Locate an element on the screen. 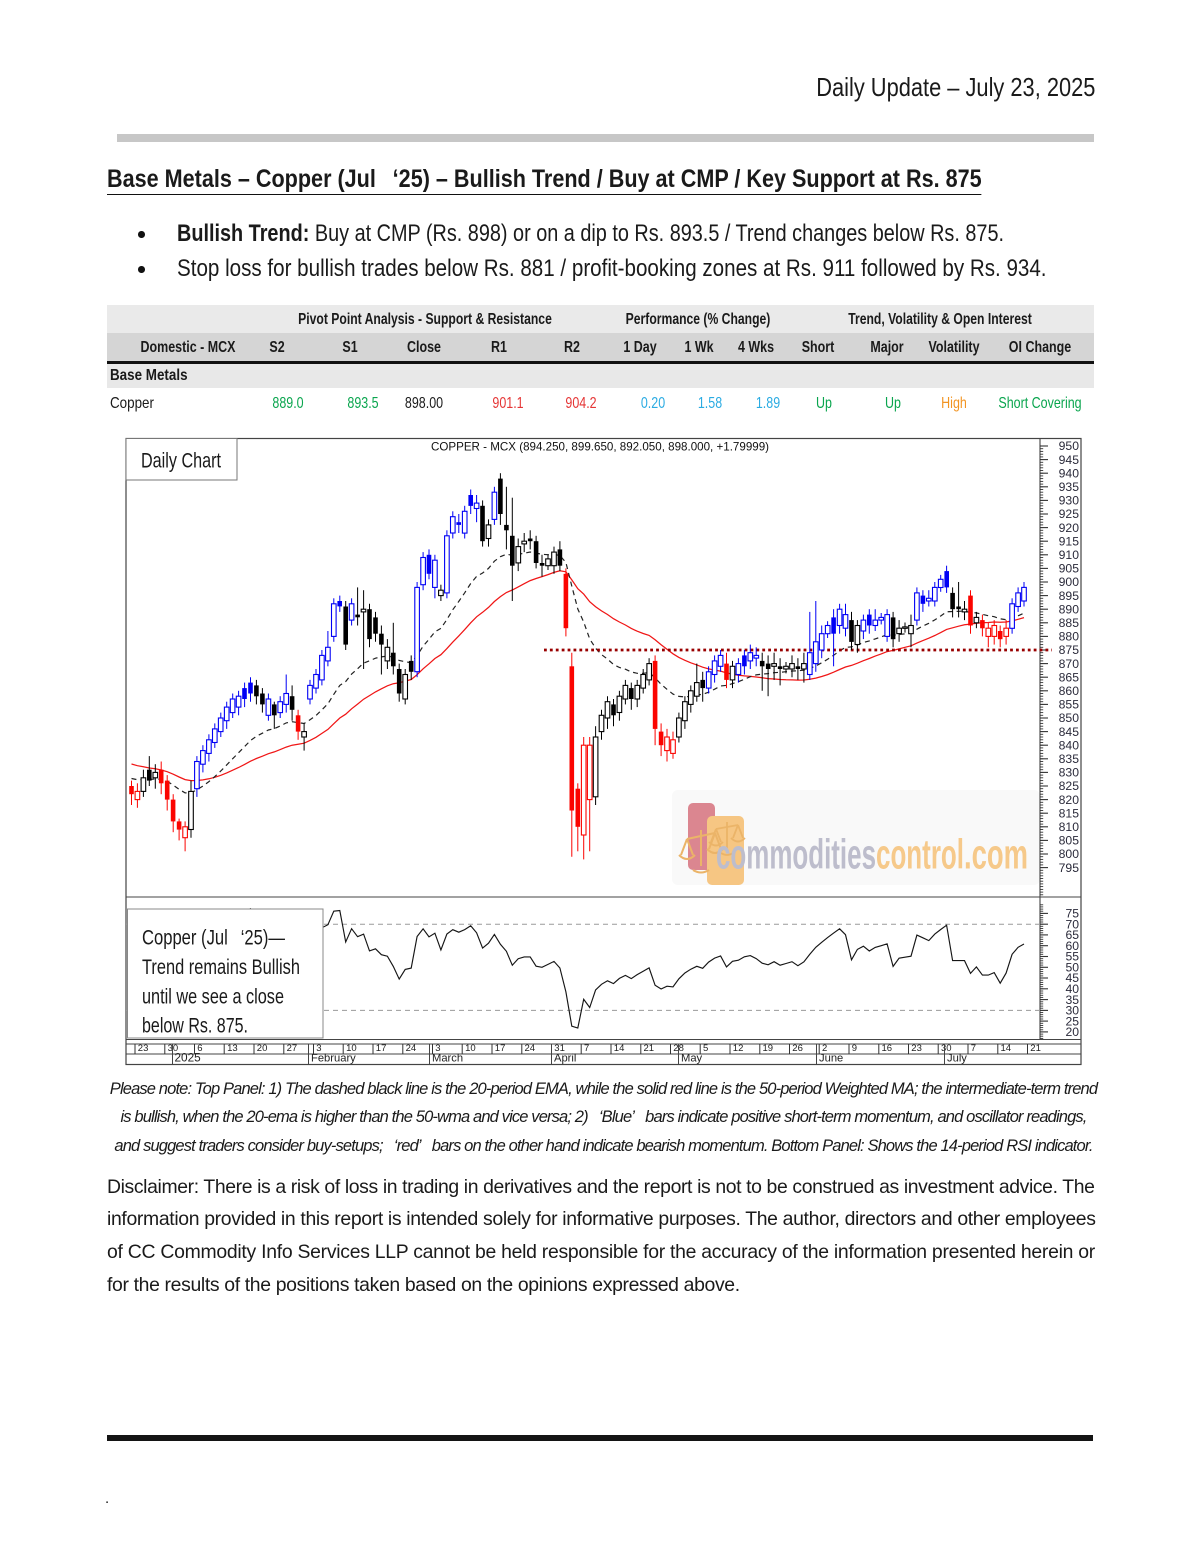  svg-text: 915 is located at coordinates (1069, 541).